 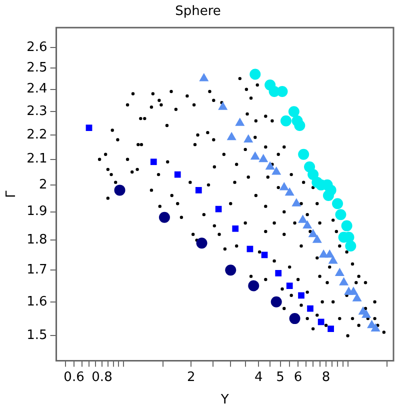 I want to click on y-tick-label: 1.7, so click(x=37, y=270).